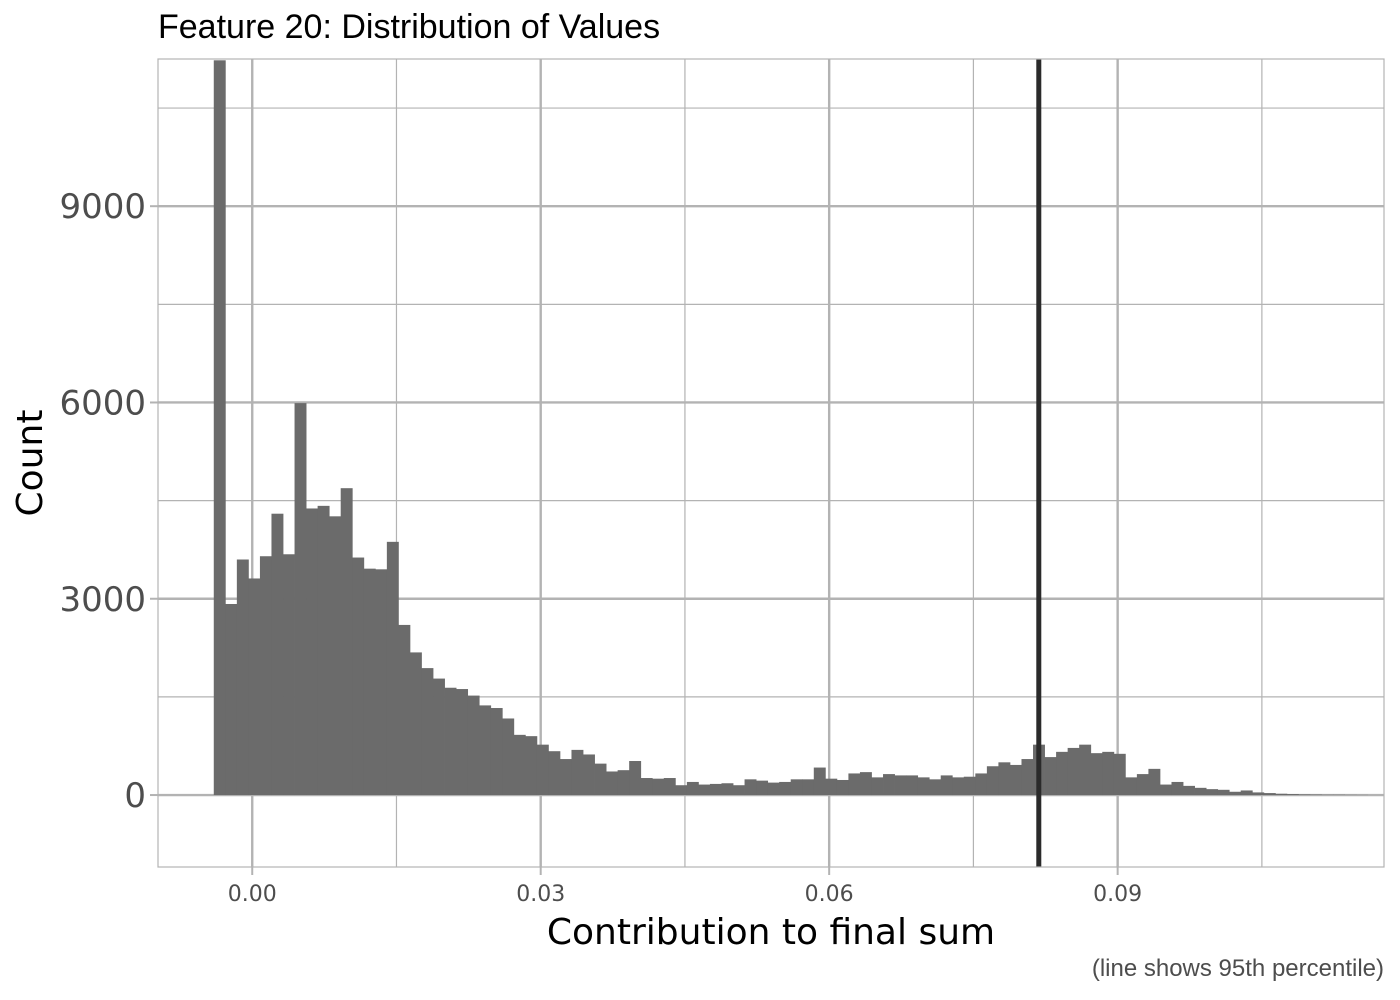 The width and height of the screenshot is (1400, 1000). Describe the element at coordinates (102, 207) in the screenshot. I see `y-tick-label: 9000` at that location.